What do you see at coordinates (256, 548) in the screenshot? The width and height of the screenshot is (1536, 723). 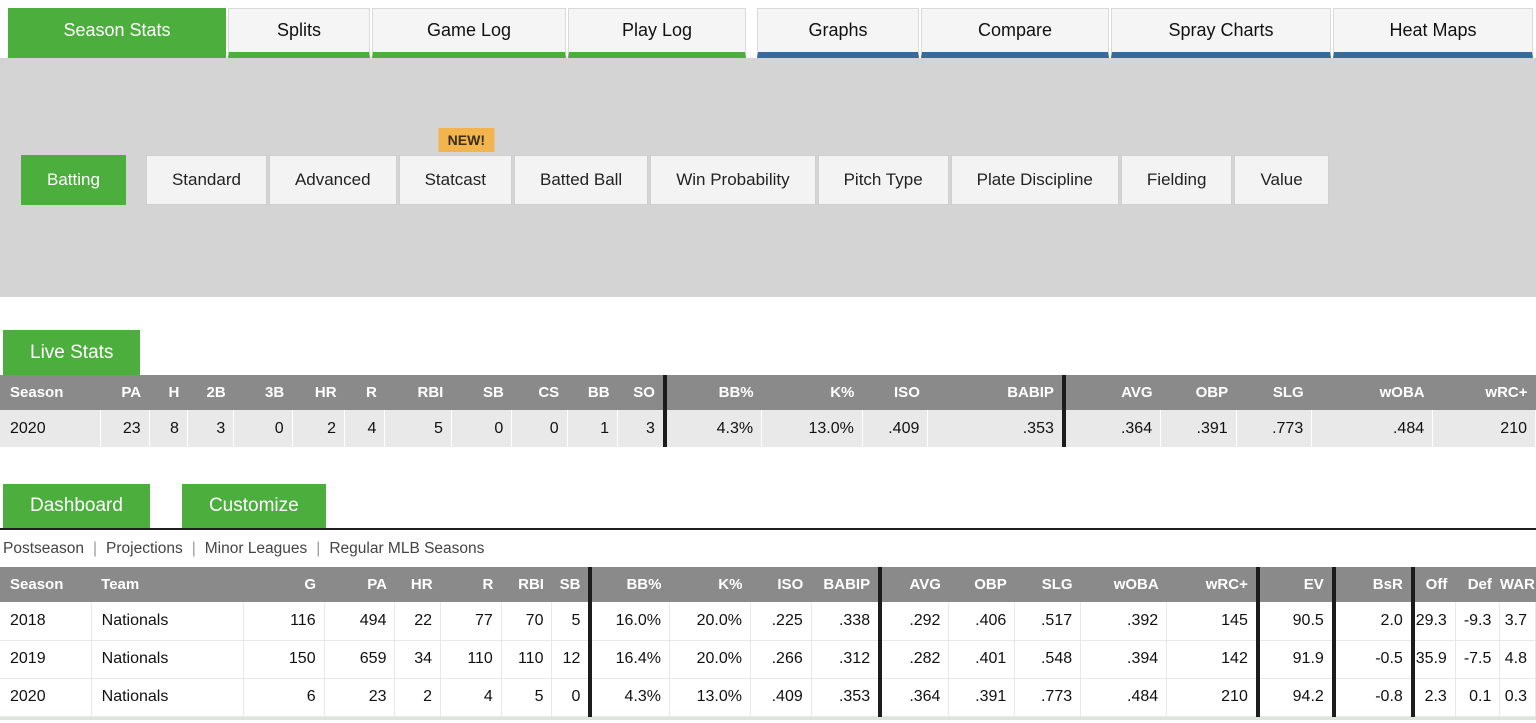 I see `filter-link-minor-leagues: Minor Leagues` at bounding box center [256, 548].